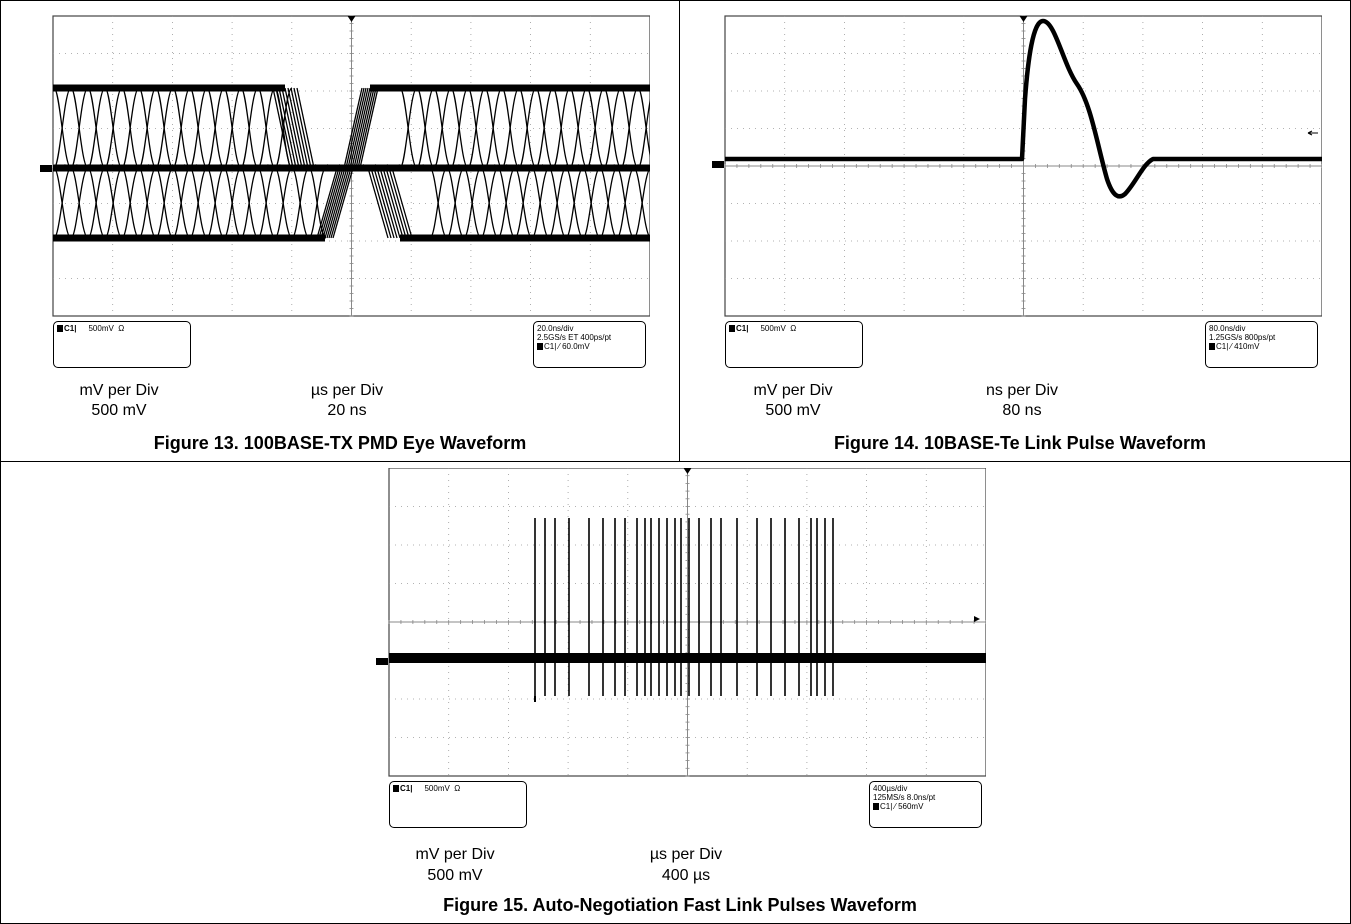 This screenshot has width=1351, height=924. What do you see at coordinates (1227, 328) in the screenshot?
I see `figure-14-timebase-line1: 80.0ns/div` at bounding box center [1227, 328].